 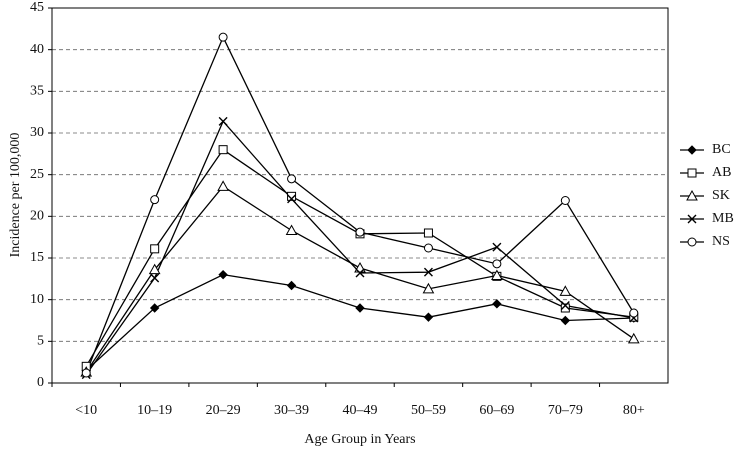 What do you see at coordinates (496, 410) in the screenshot?
I see `x-tick-label: 60–69` at bounding box center [496, 410].